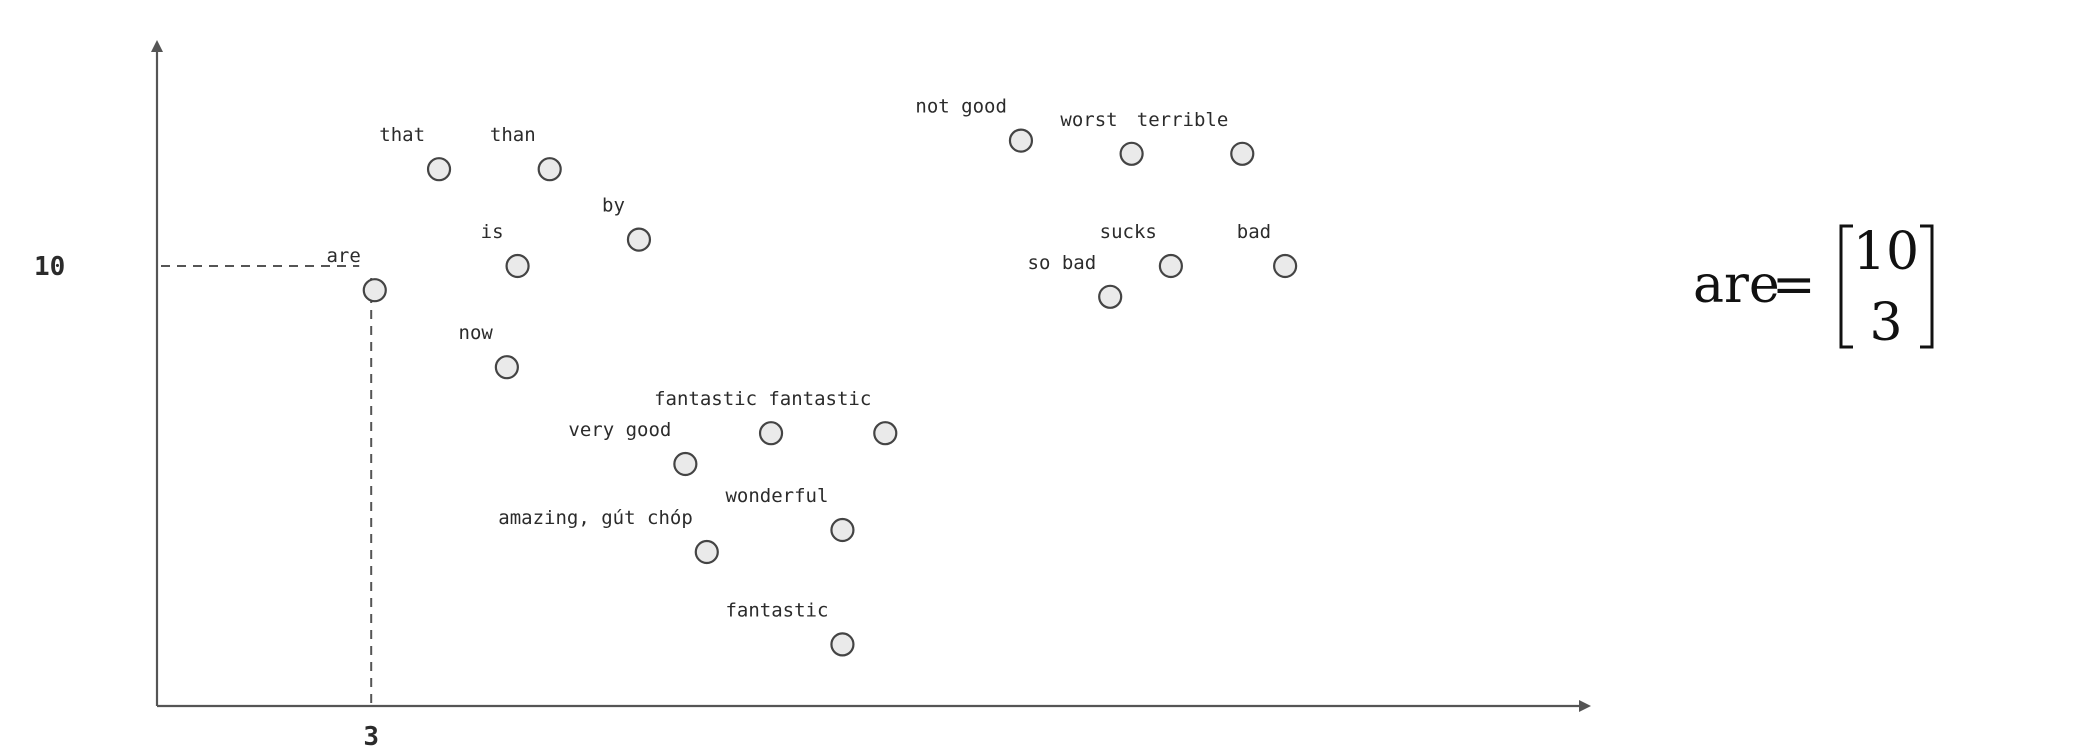 The width and height of the screenshot is (2096, 751). What do you see at coordinates (1254, 232) in the screenshot?
I see `point-label: bad` at bounding box center [1254, 232].